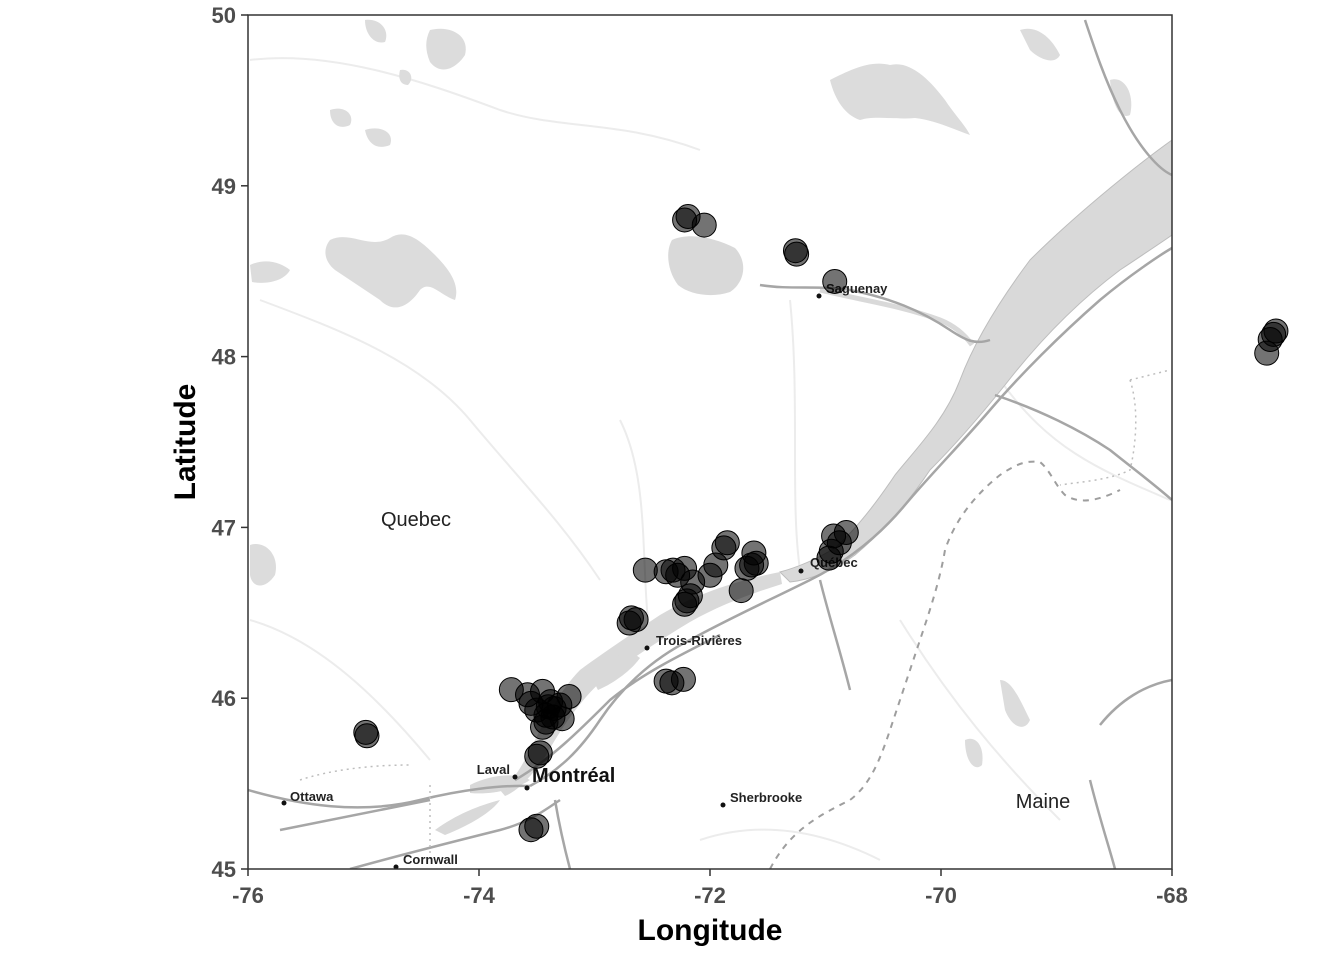 This screenshot has height=960, width=1344. What do you see at coordinates (224, 357) in the screenshot?
I see `y-tick-label: 48` at bounding box center [224, 357].